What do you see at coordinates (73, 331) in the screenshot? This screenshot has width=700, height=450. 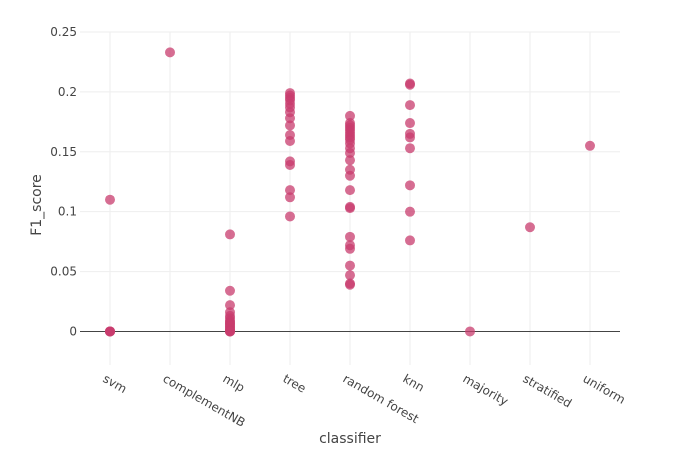 I see `y-tick-label: 0` at bounding box center [73, 331].